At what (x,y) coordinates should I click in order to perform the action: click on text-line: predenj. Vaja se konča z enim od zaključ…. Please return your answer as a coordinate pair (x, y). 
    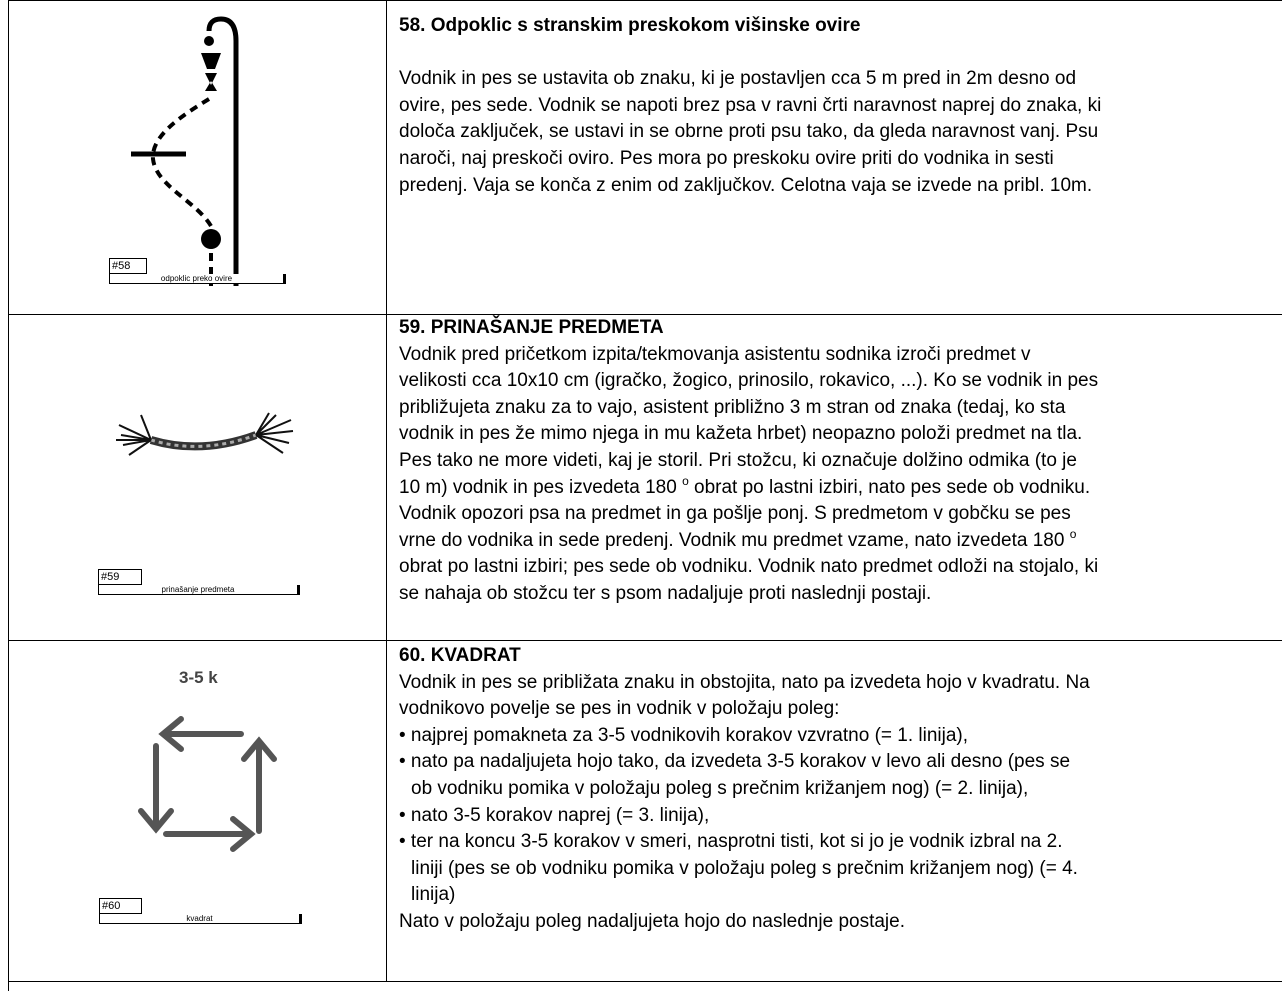
    Looking at the image, I should click on (746, 185).